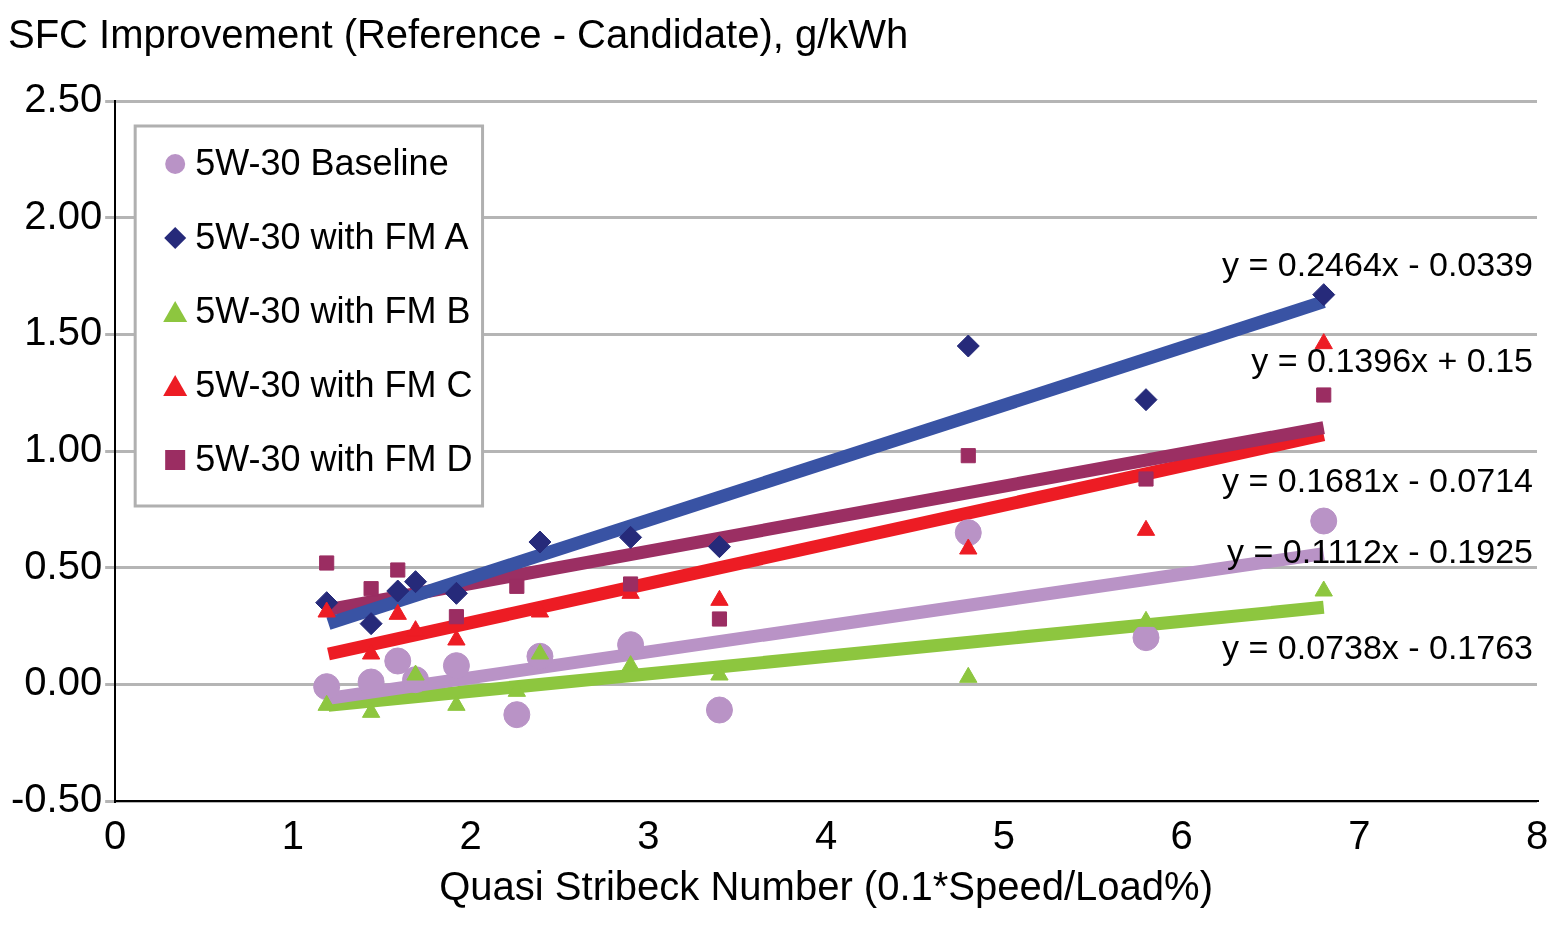 The image size is (1565, 925). I want to click on annotation: y = 0.1681x - 0.0714, so click(1377, 480).